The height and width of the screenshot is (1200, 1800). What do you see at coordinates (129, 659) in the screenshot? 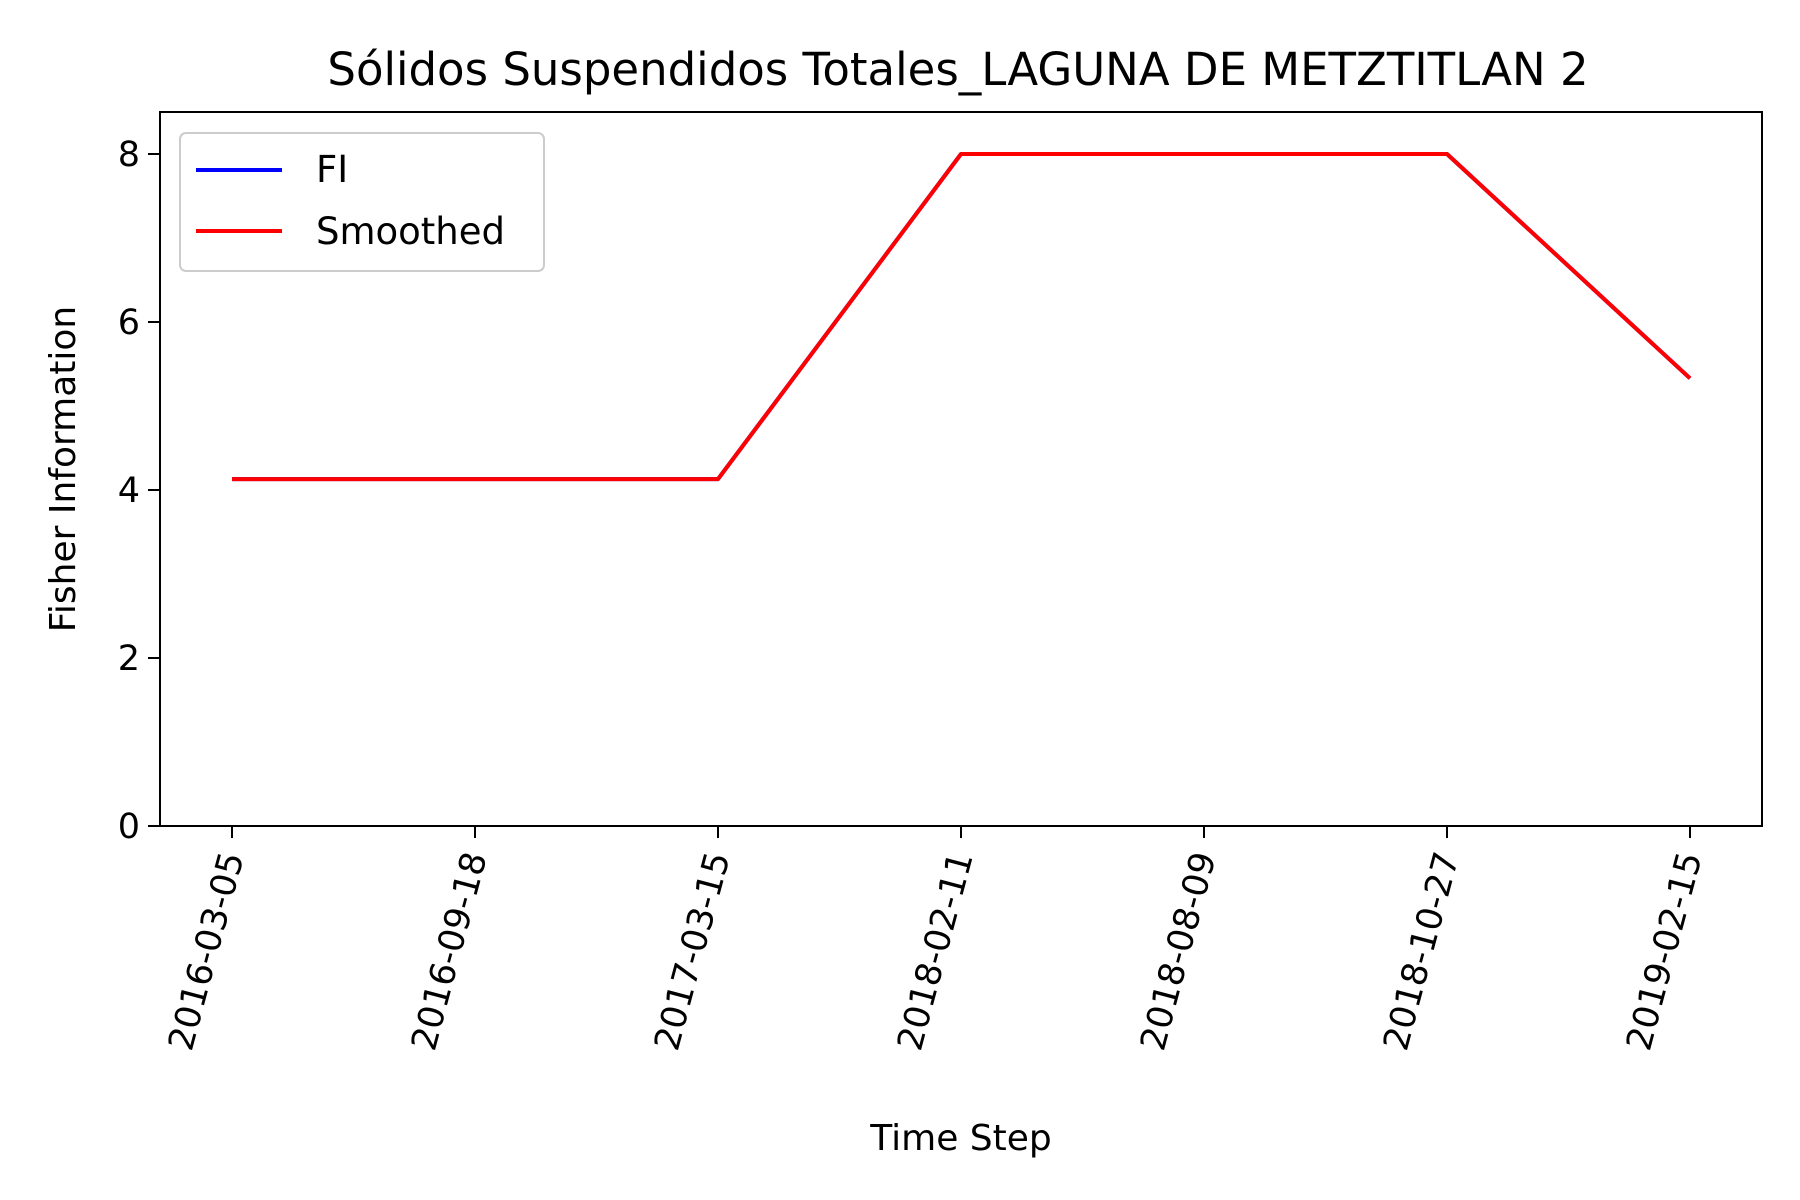
I see `y-tick-label: 2` at bounding box center [129, 659].